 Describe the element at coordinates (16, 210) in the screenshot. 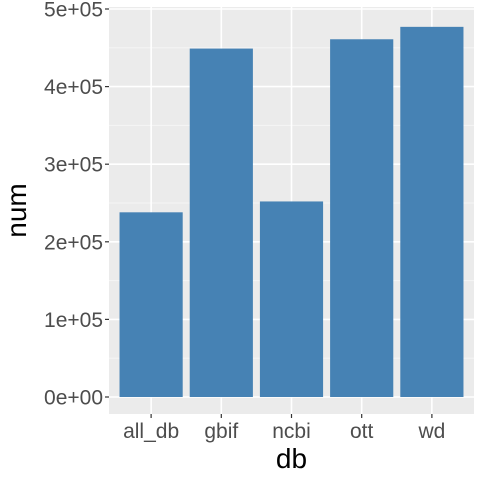

I see `y-axis-title: num` at that location.